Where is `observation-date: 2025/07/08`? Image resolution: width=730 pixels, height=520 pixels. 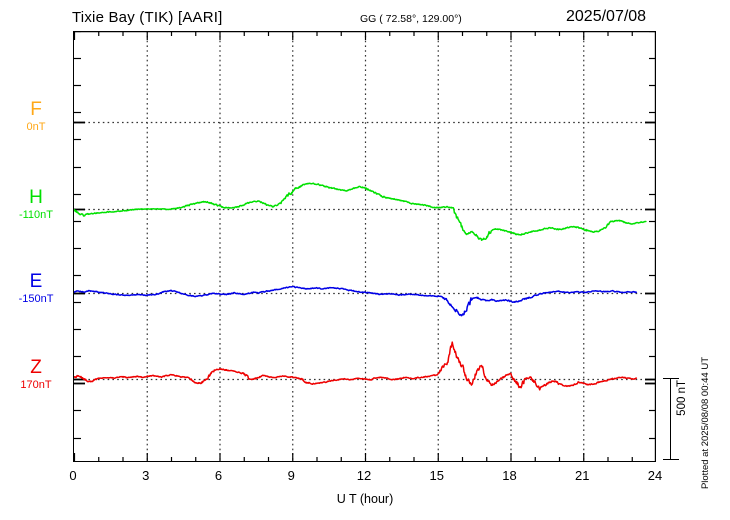 observation-date: 2025/07/08 is located at coordinates (606, 16).